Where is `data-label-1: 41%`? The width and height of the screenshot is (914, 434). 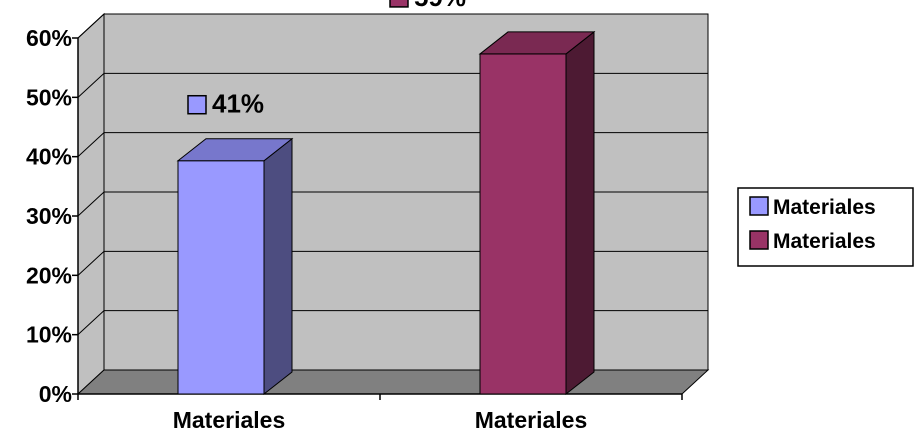 data-label-1: 41% is located at coordinates (225, 104).